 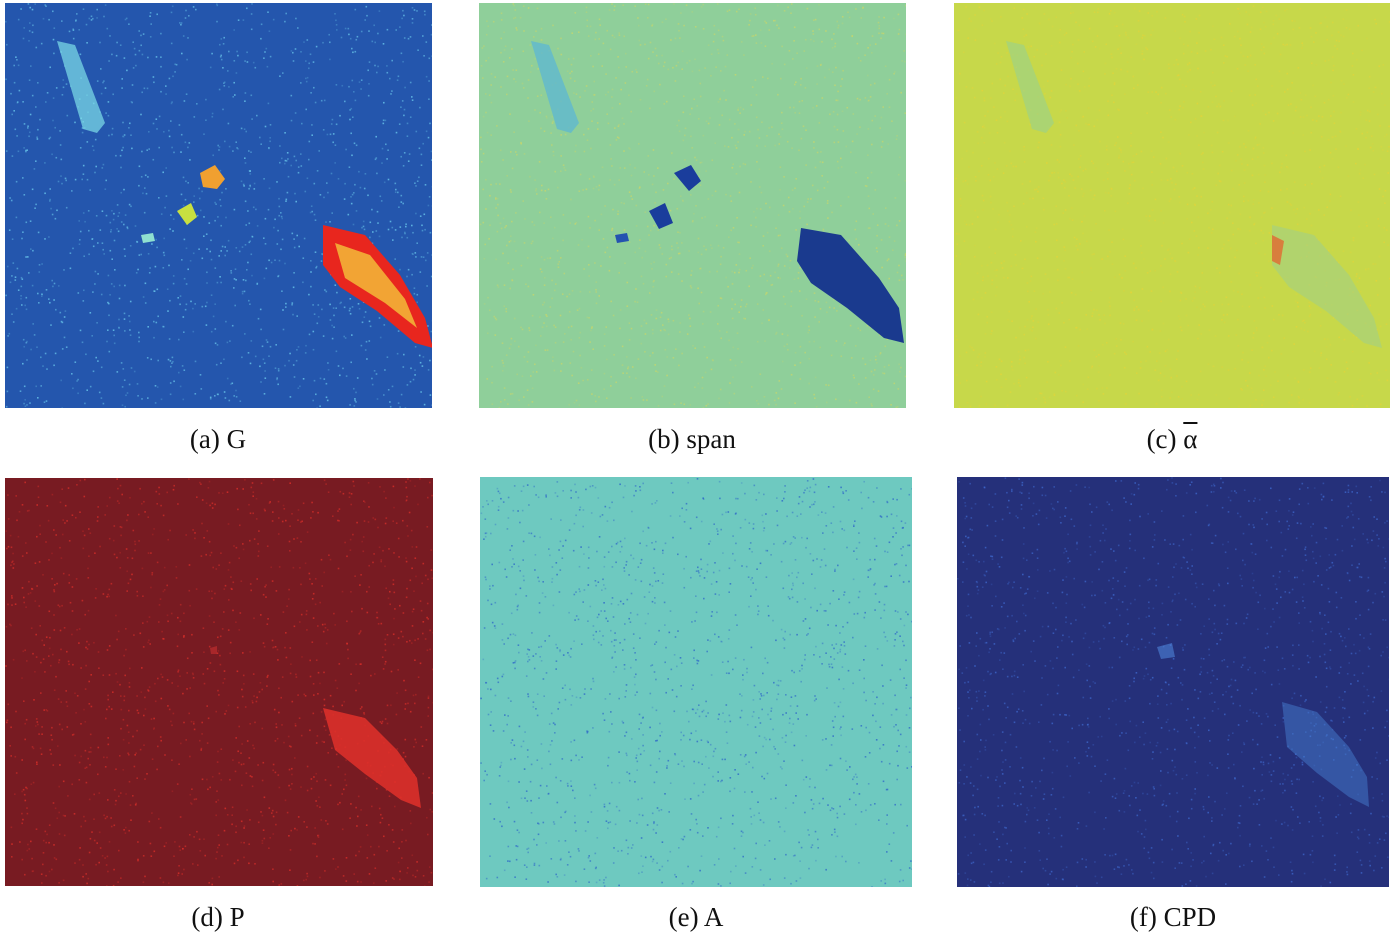 I want to click on image-a-map, so click(x=696, y=682).